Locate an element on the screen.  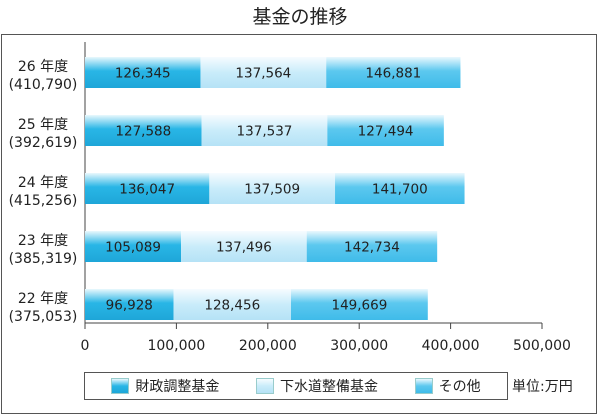
category-total-label: (375,053) is located at coordinates (43, 317).